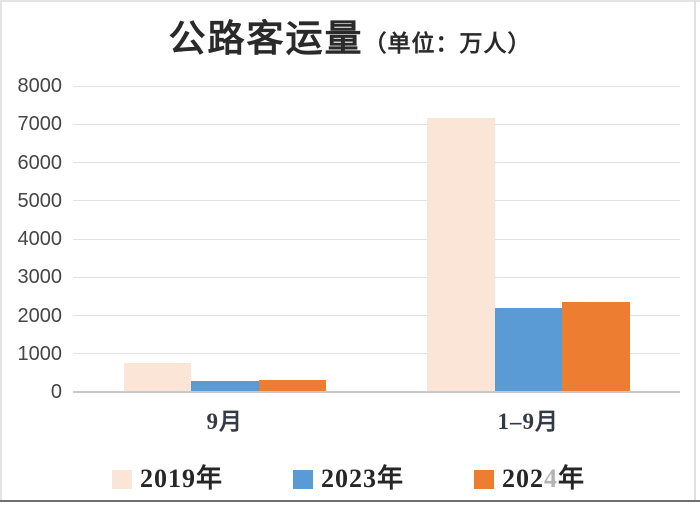 The image size is (700, 506). Describe the element at coordinates (551, 478) in the screenshot. I see `legend-label-2024-faded-digit: 4` at that location.